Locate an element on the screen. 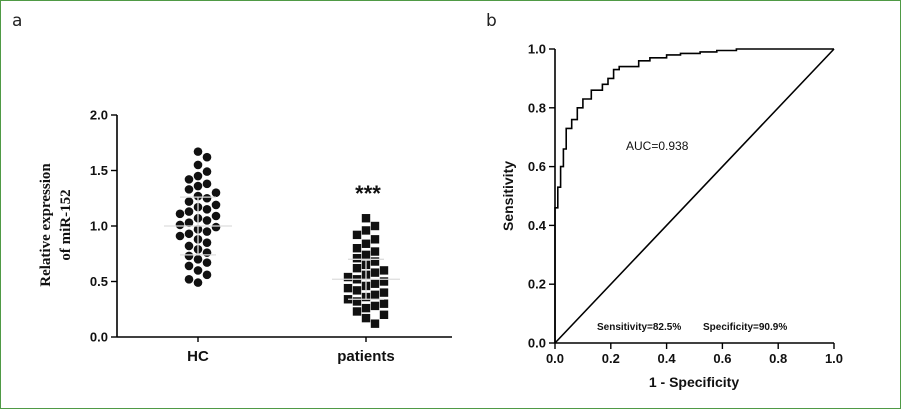 The image size is (901, 409). y-tick-label: 2.0 is located at coordinates (99, 115).